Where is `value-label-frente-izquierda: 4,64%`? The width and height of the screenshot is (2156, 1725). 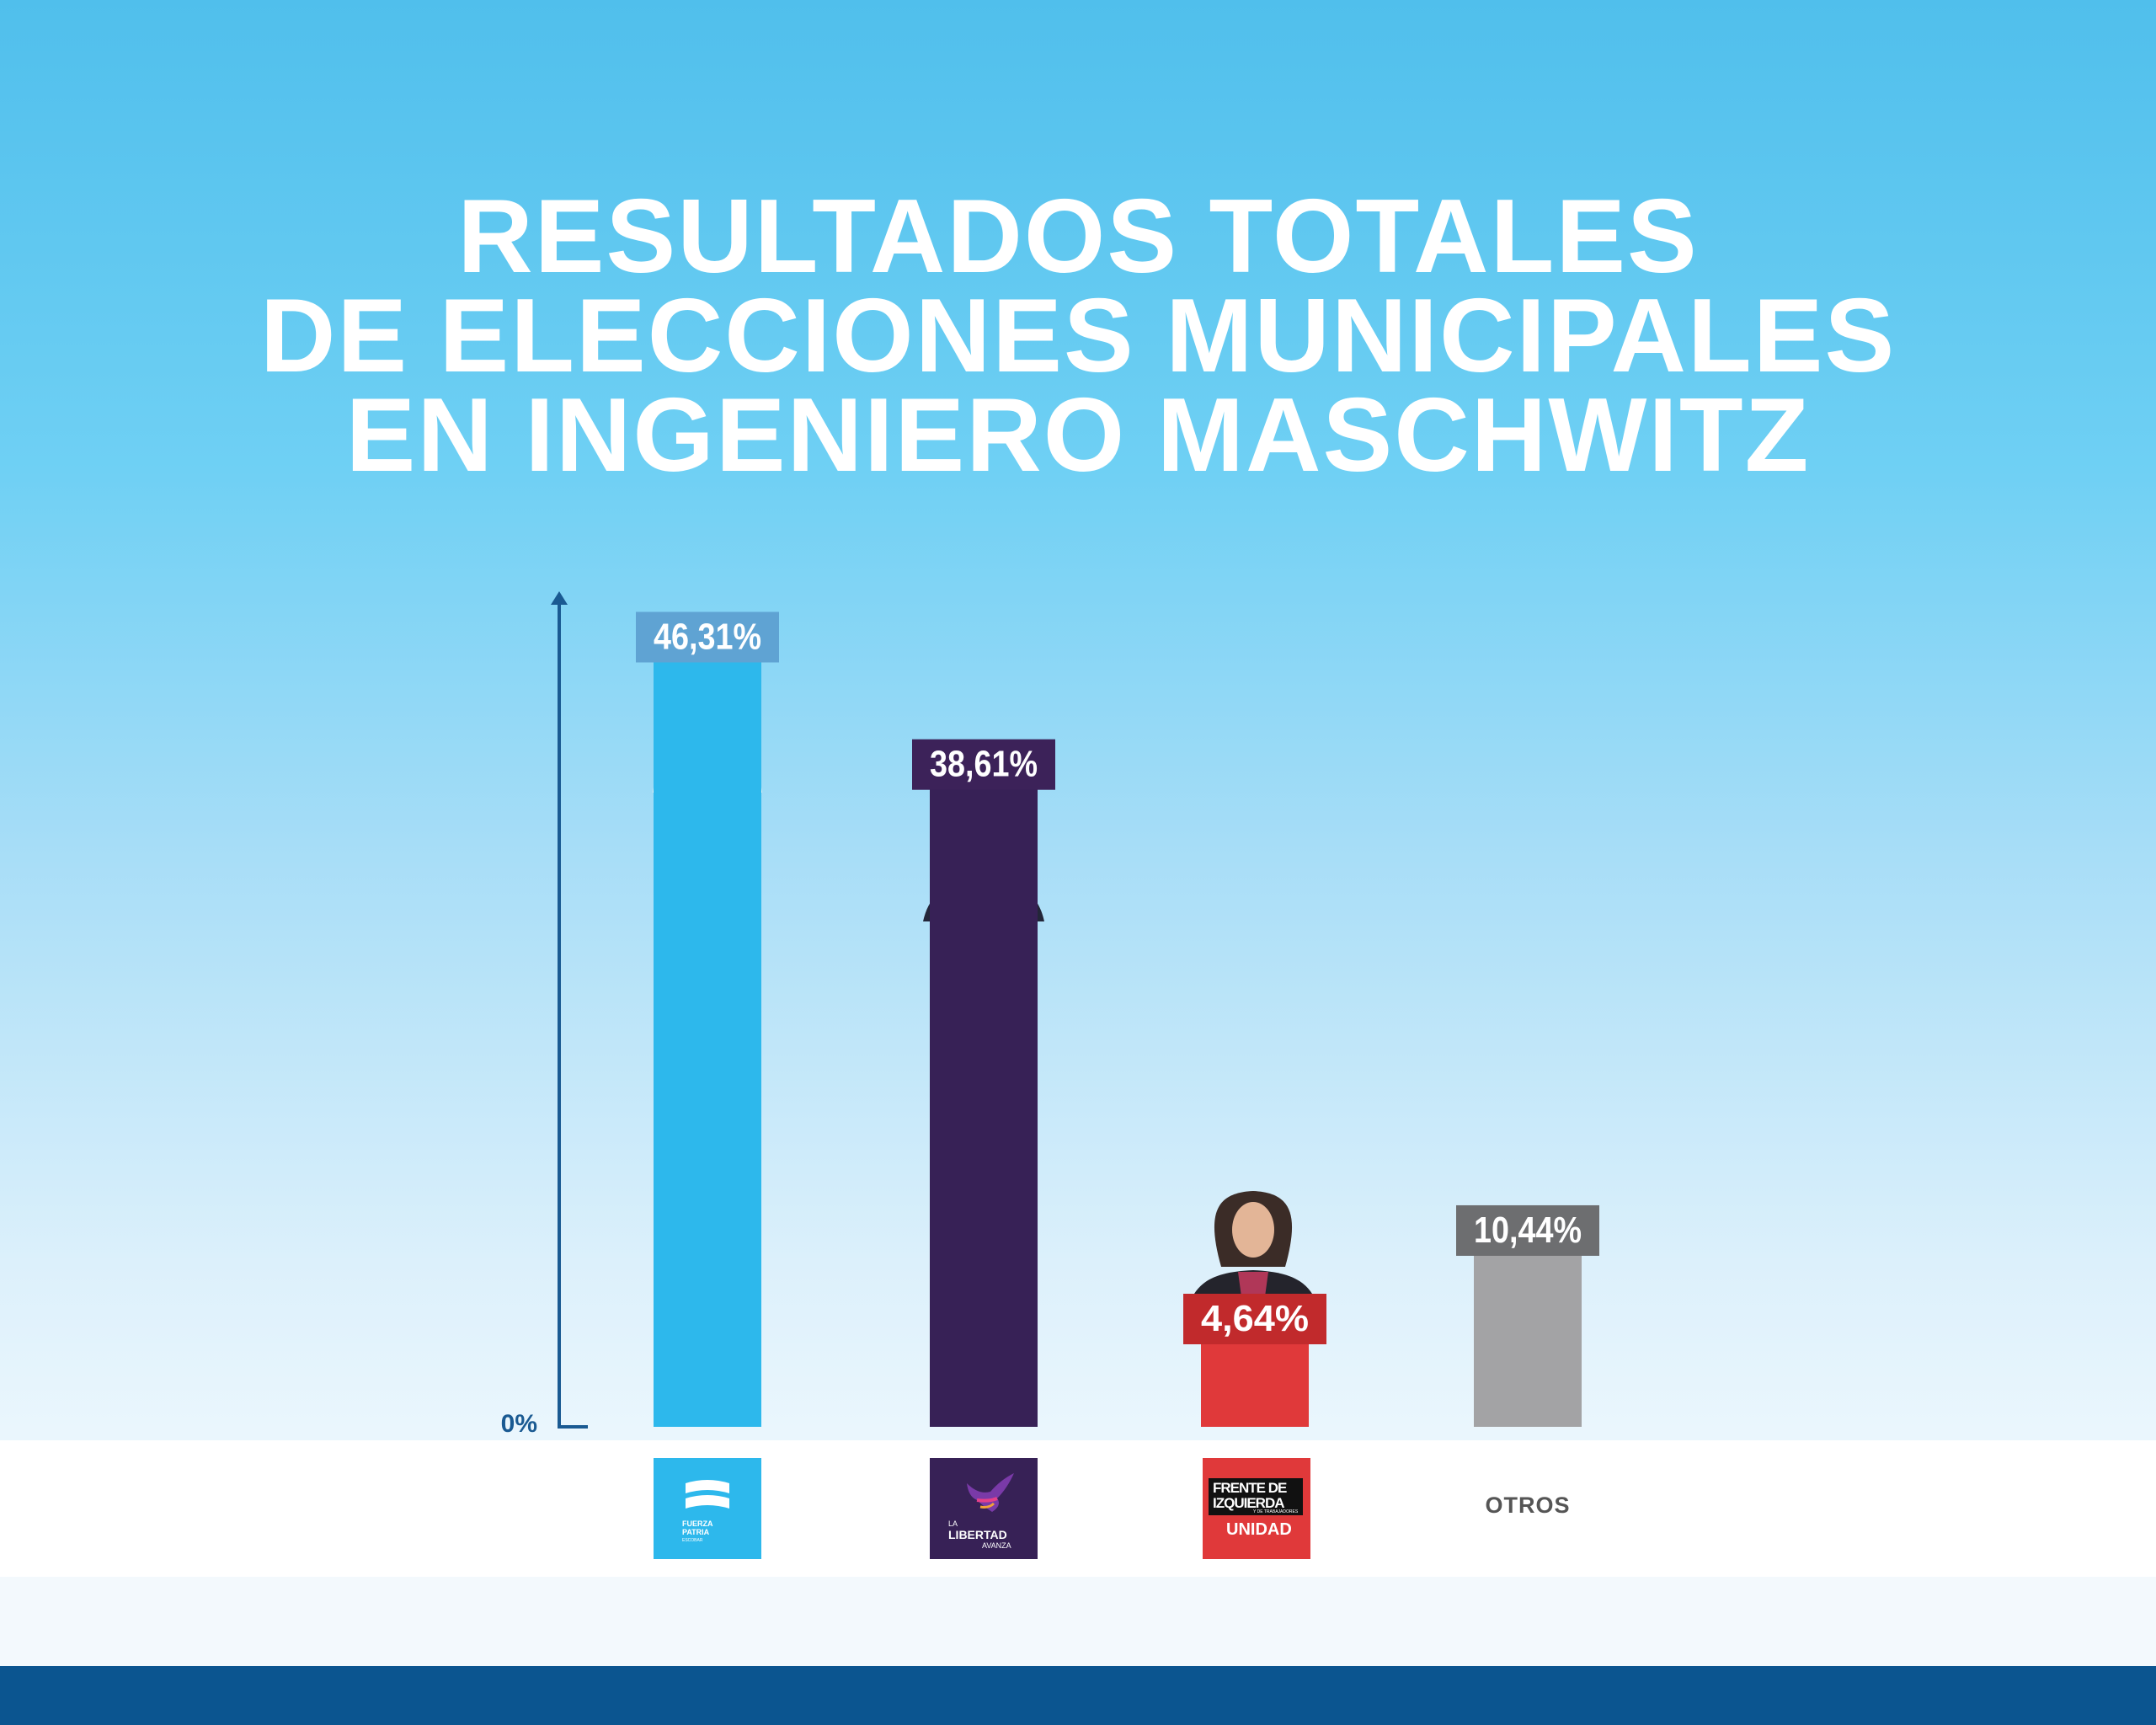
value-label-frente-izquierda: 4,64% is located at coordinates (1255, 1318).